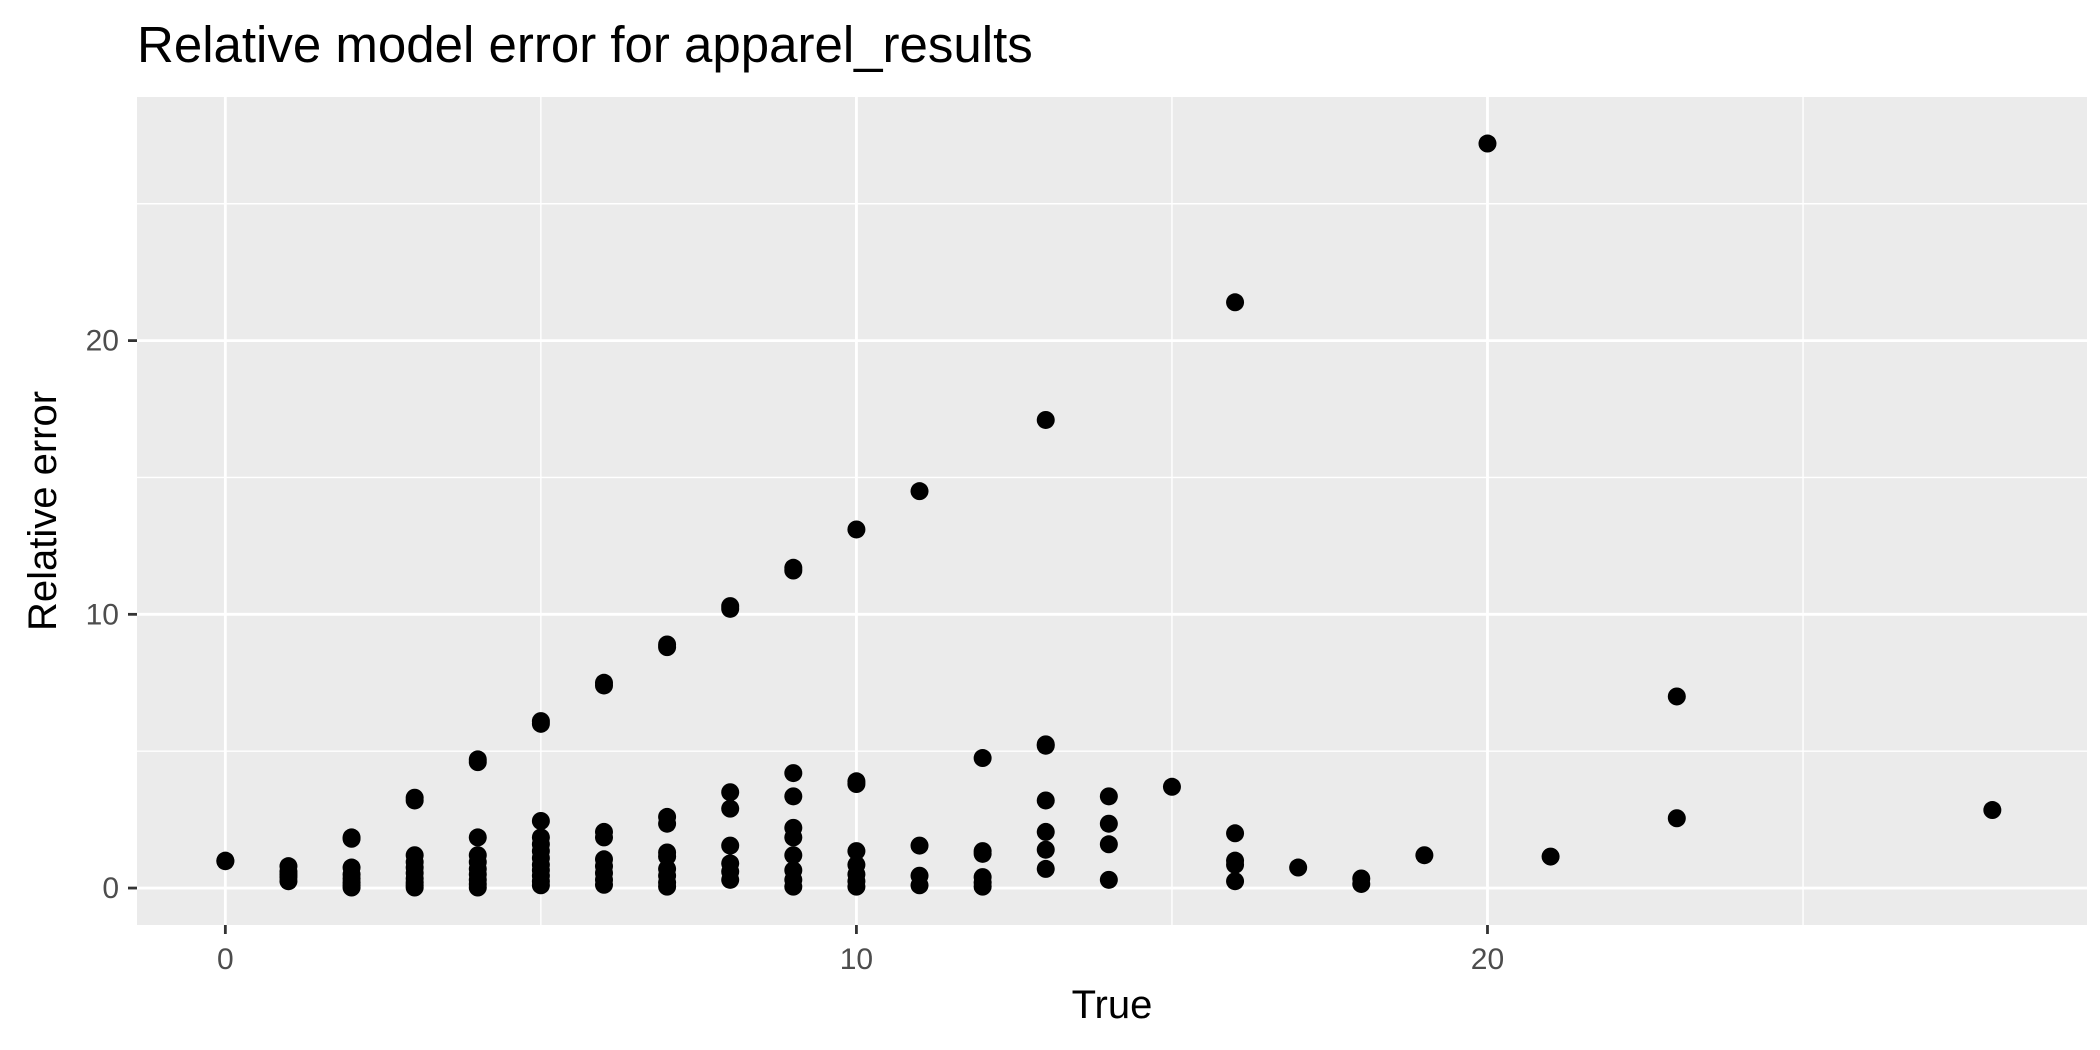 The image size is (2100, 1050). Describe the element at coordinates (1112, 1005) in the screenshot. I see `x-axis-title: True` at that location.